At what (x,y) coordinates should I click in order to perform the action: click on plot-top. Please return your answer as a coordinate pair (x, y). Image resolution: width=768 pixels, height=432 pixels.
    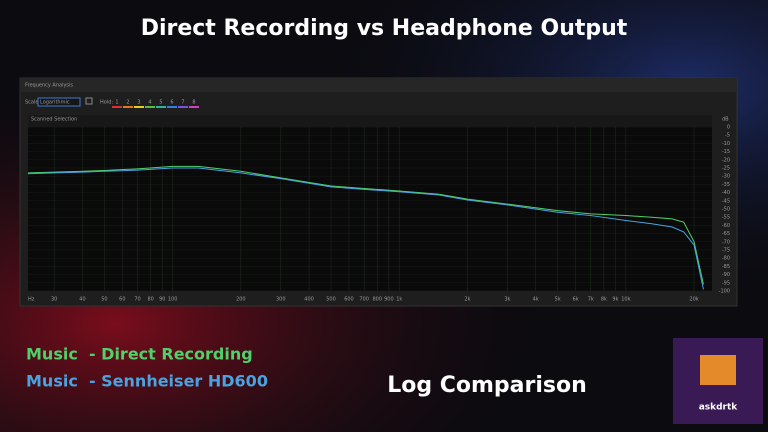
    Looking at the image, I should click on (370, 121).